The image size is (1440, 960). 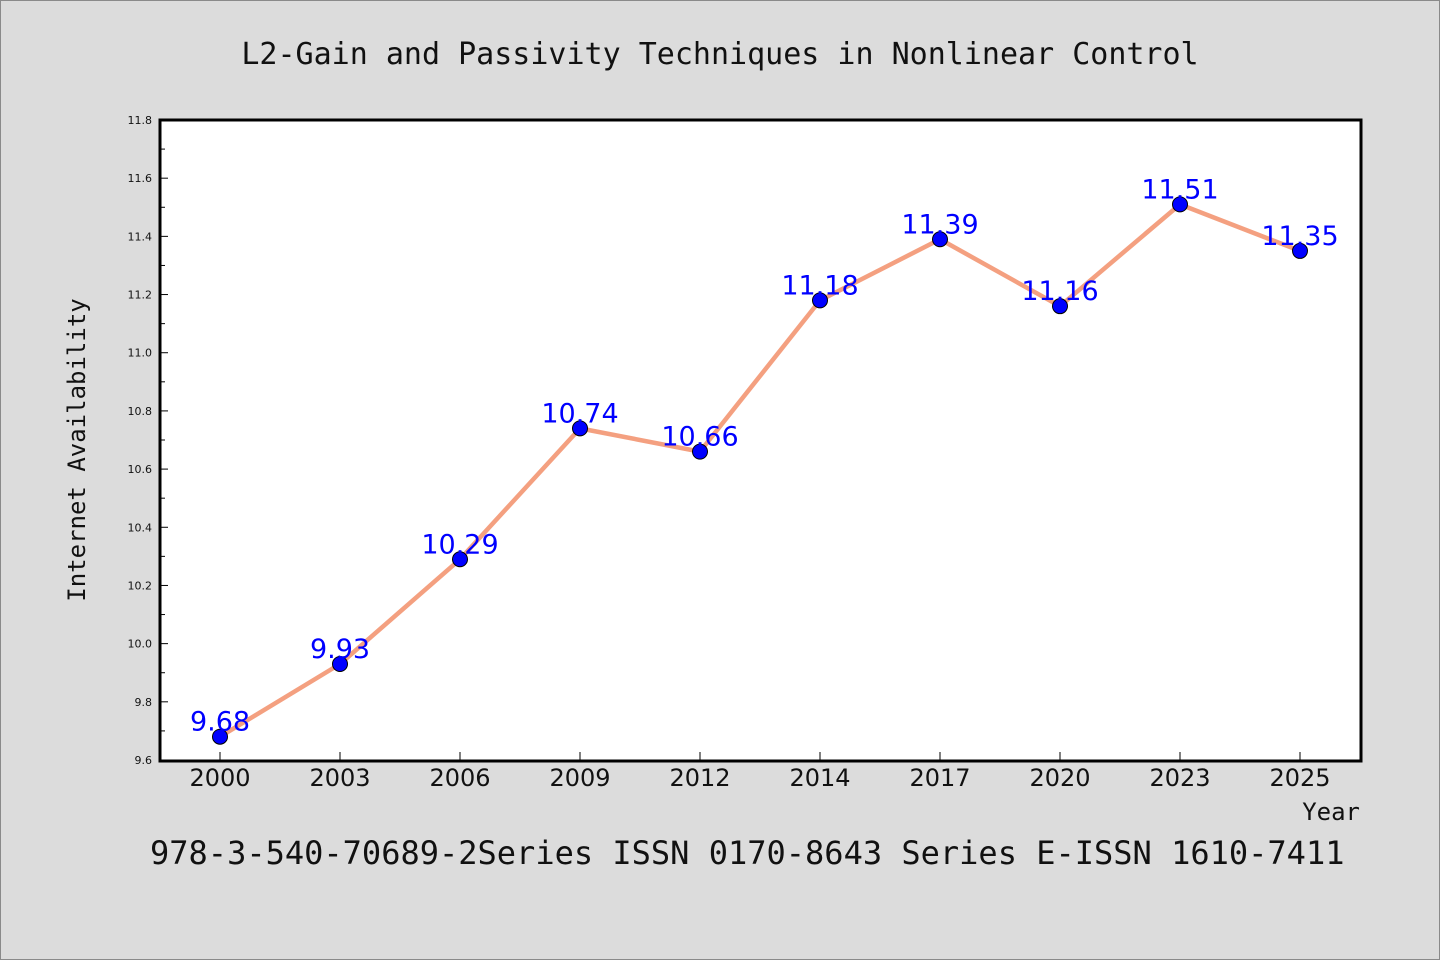 What do you see at coordinates (77, 449) in the screenshot?
I see `y-axis-title: Internet Availability` at bounding box center [77, 449].